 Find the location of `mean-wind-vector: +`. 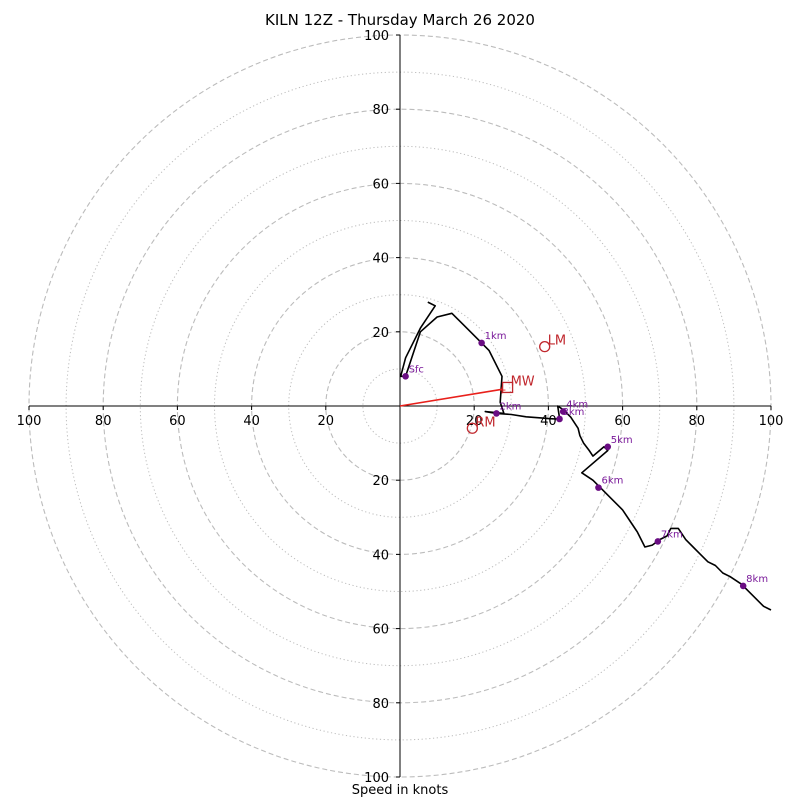

mean-wind-vector: + is located at coordinates (453, 395).